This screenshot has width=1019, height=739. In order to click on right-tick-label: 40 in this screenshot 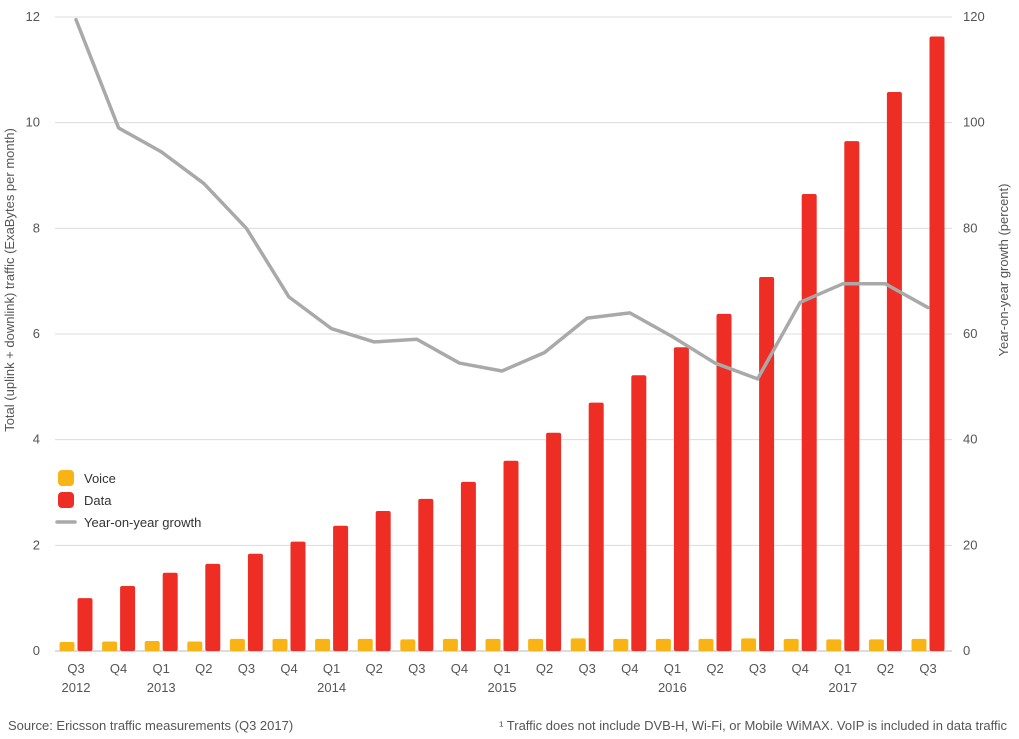, I will do `click(970, 439)`.